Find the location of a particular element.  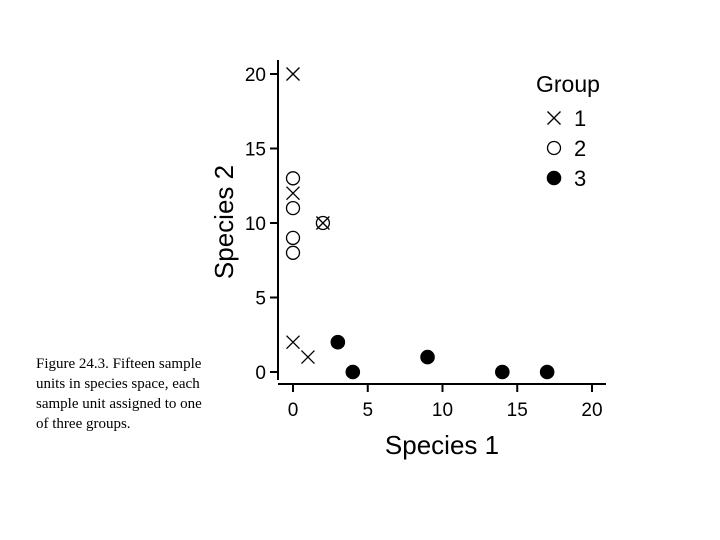

x-tick-label: 5 is located at coordinates (367, 410).